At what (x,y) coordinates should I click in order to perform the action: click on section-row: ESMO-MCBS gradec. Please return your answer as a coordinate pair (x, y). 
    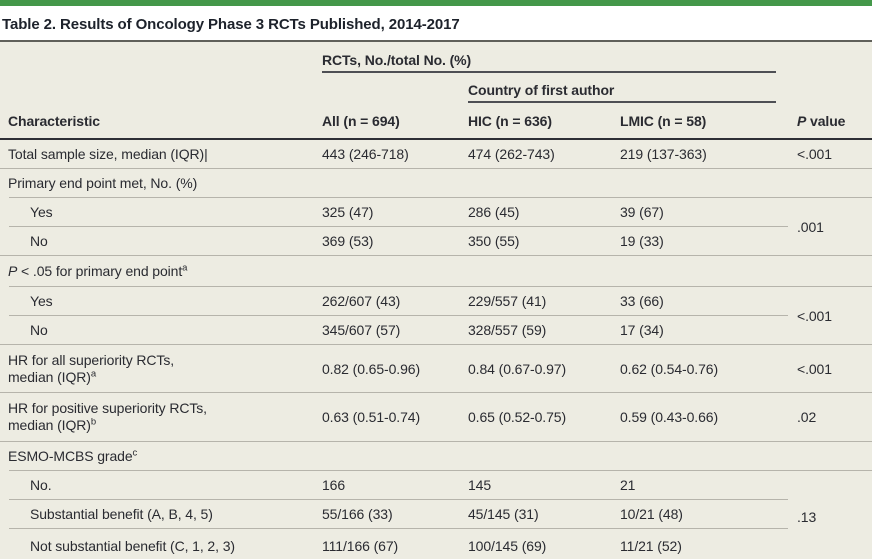
    Looking at the image, I should click on (436, 456).